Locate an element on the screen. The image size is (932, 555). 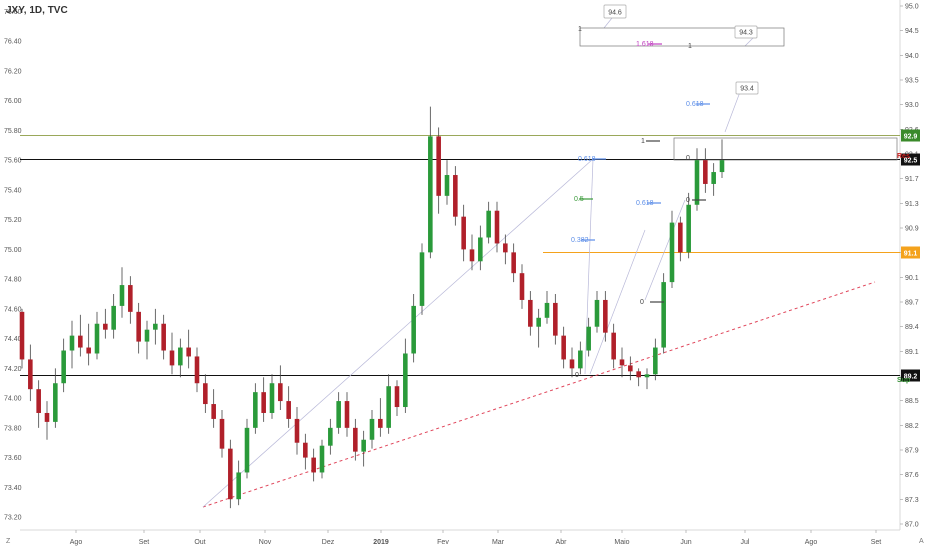
x-axis-tick-label: Out is located at coordinates (199, 542).